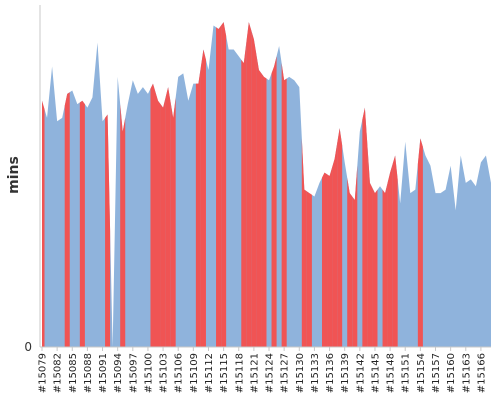 Image resolution: width=500 pixels, height=400 pixels. What do you see at coordinates (375, 373) in the screenshot?
I see `x-tick-label: #15145` at bounding box center [375, 373].